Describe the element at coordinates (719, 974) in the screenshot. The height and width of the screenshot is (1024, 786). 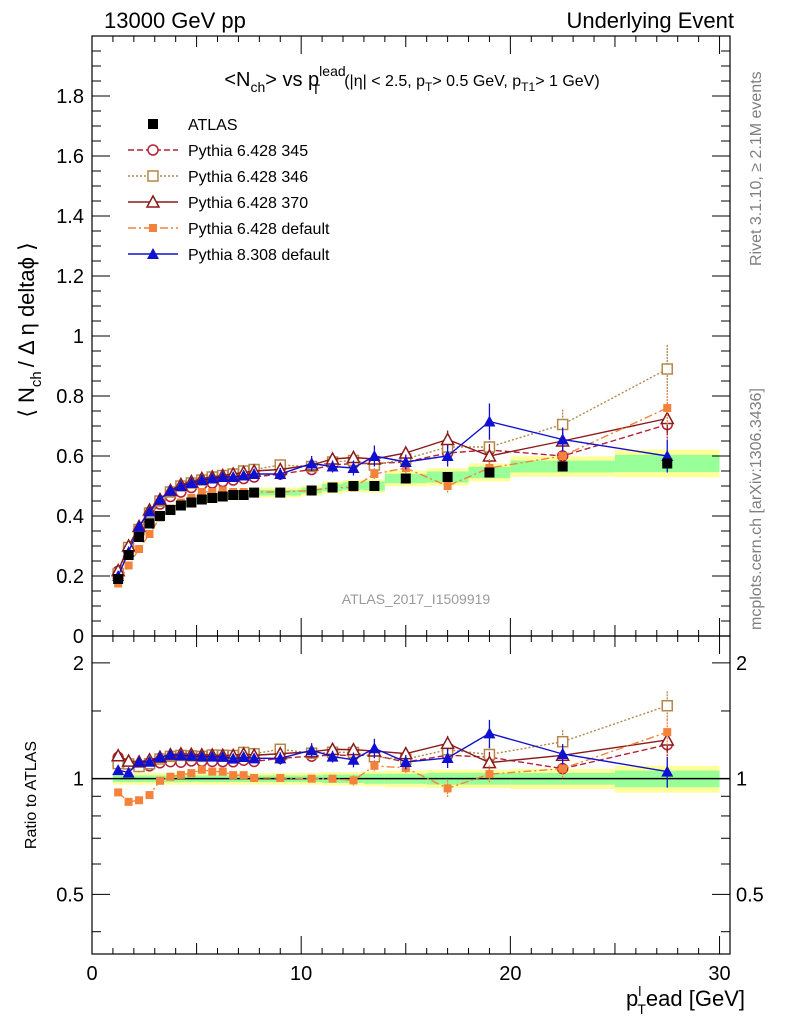
I see `x-tick-label: 30` at that location.